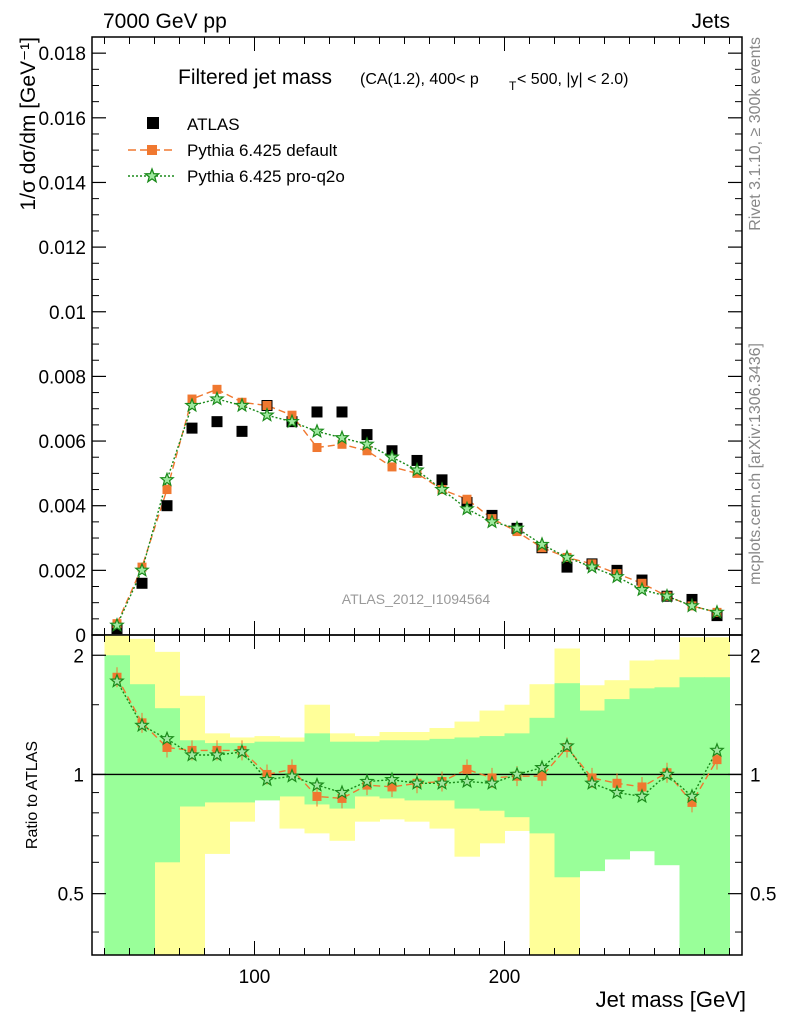 The image size is (786, 1024). I want to click on legend-marker-atlas, so click(153, 123).